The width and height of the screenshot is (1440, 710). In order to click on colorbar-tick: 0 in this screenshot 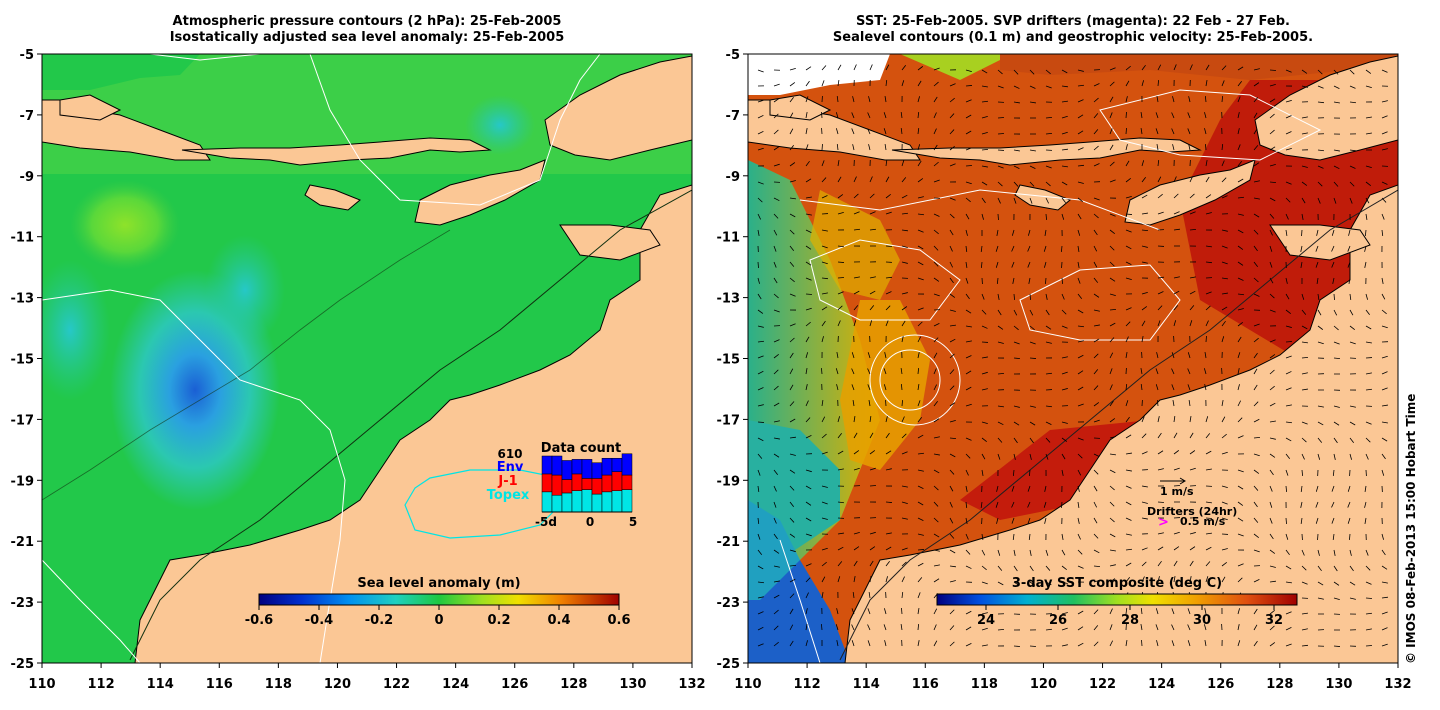, I will do `click(438, 620)`.